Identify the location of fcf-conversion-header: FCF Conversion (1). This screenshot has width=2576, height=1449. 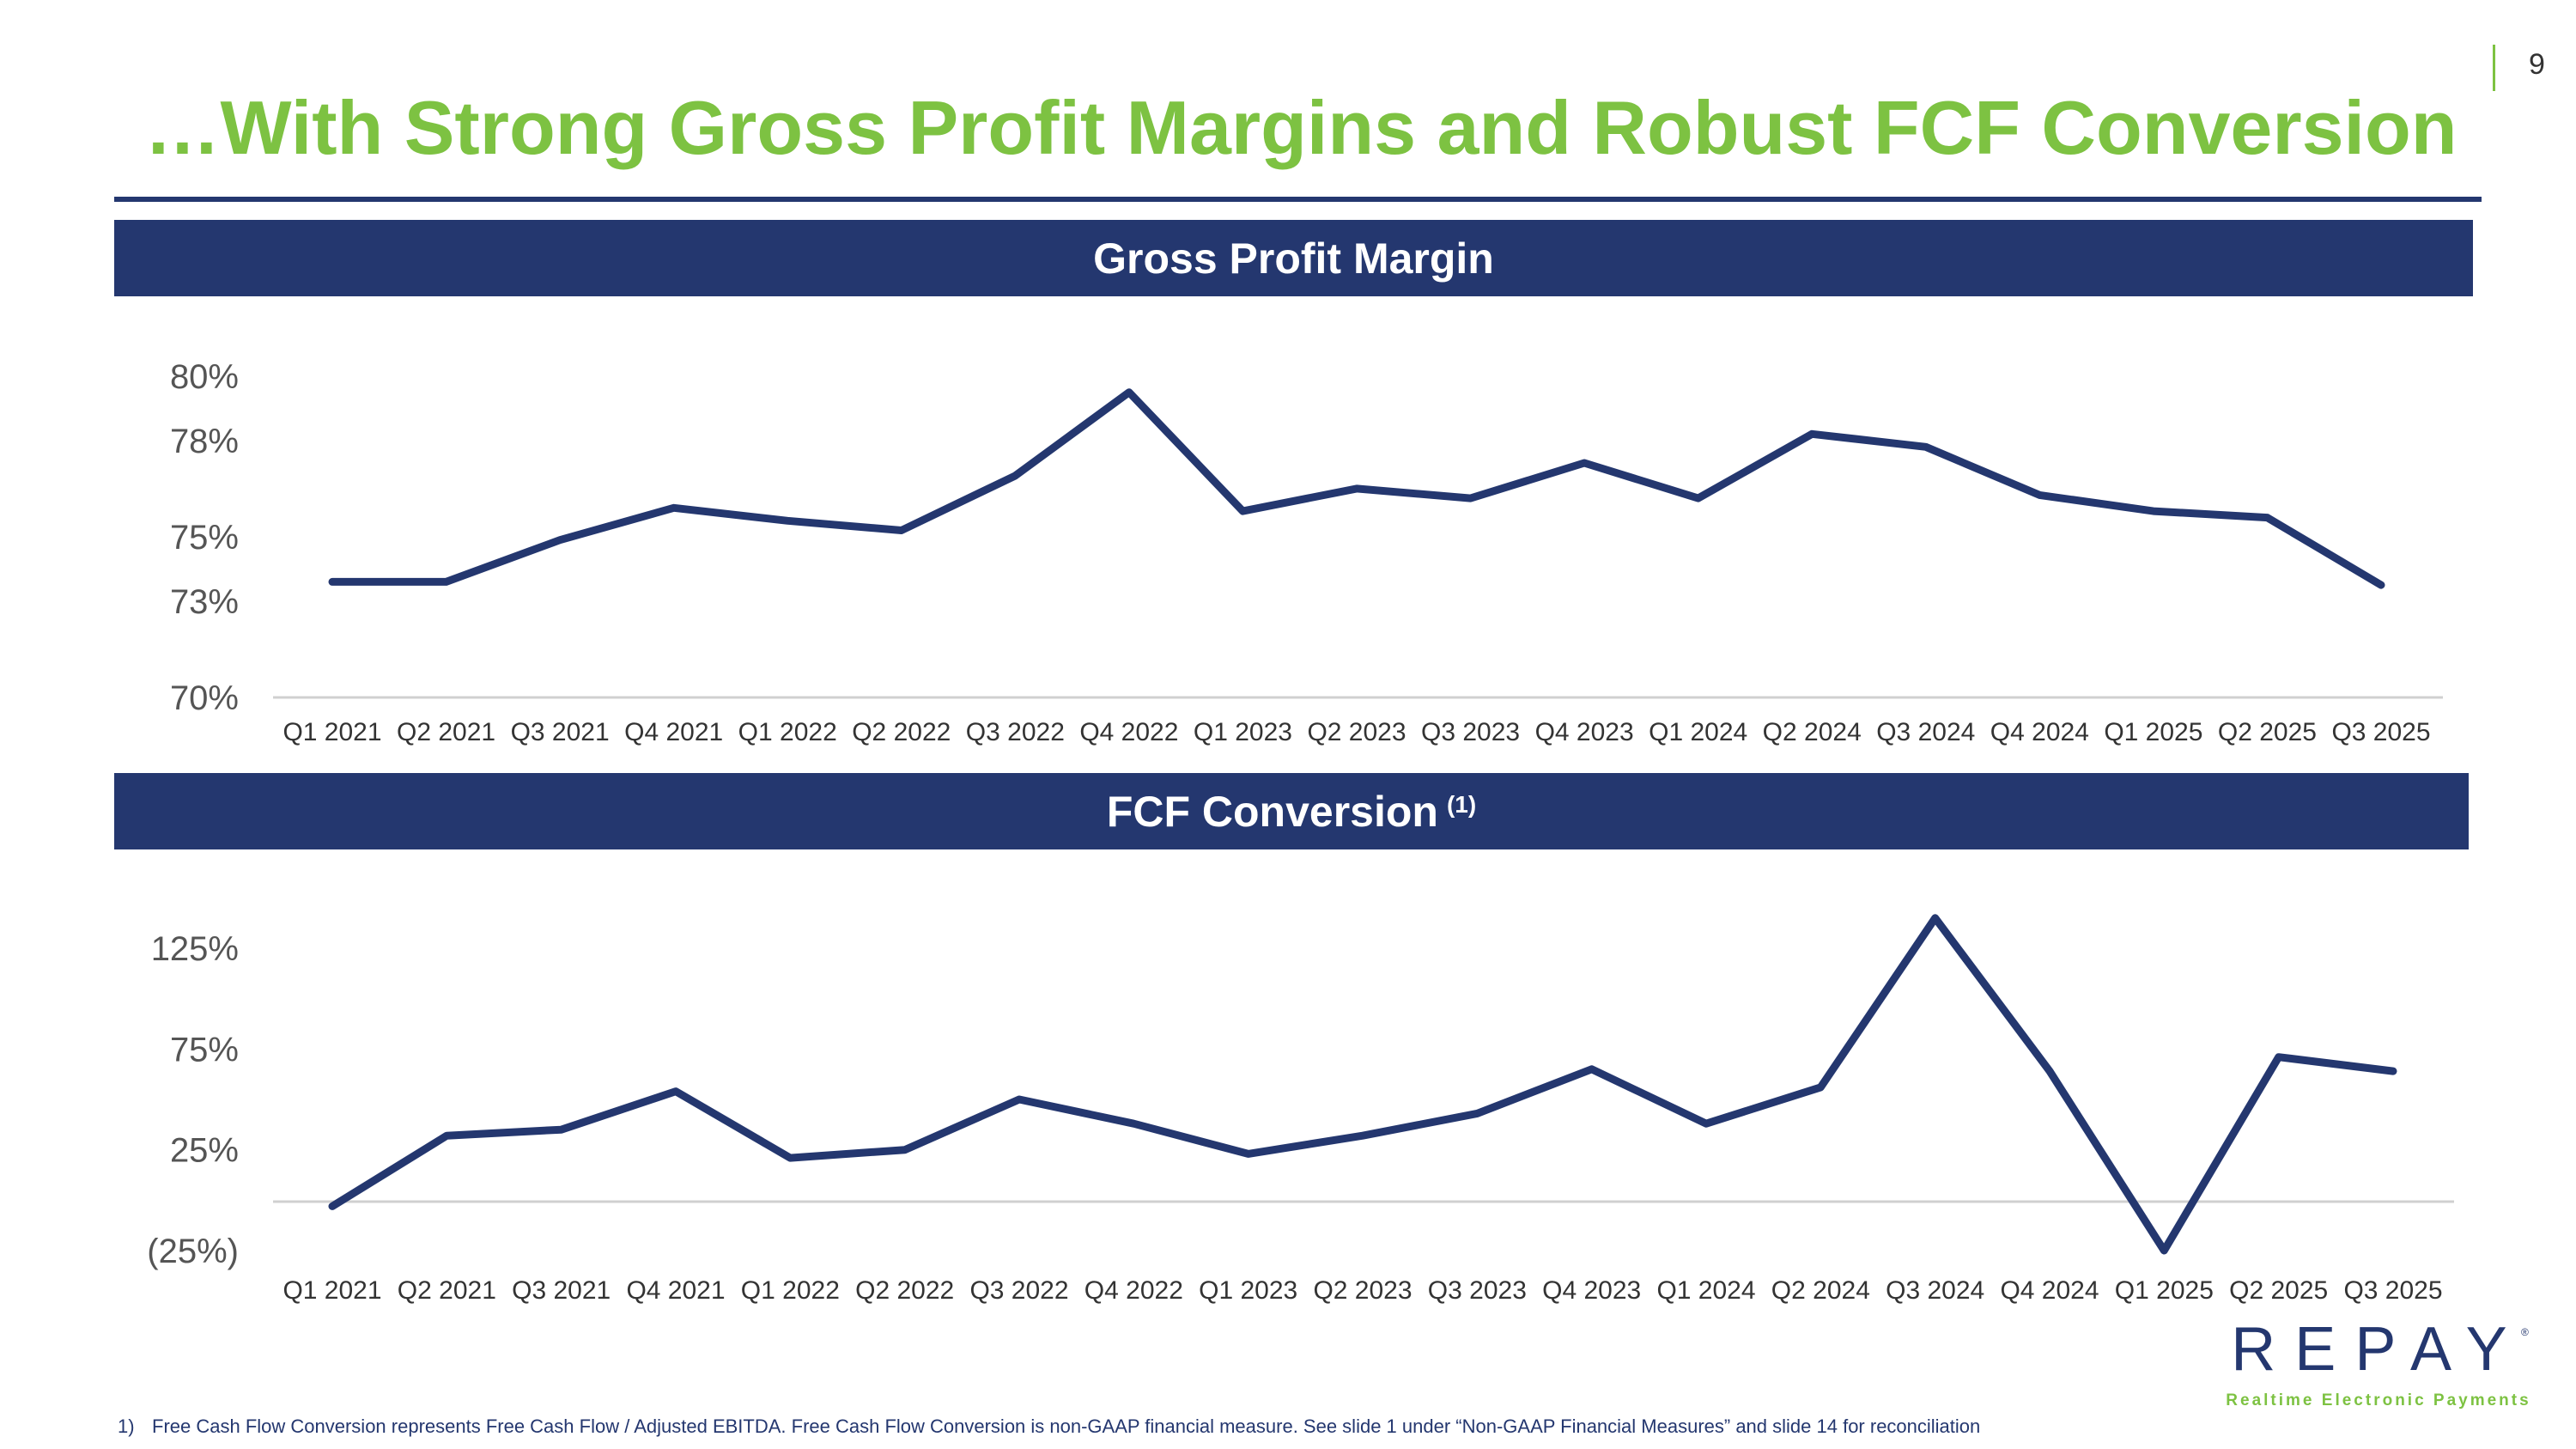
(1291, 811).